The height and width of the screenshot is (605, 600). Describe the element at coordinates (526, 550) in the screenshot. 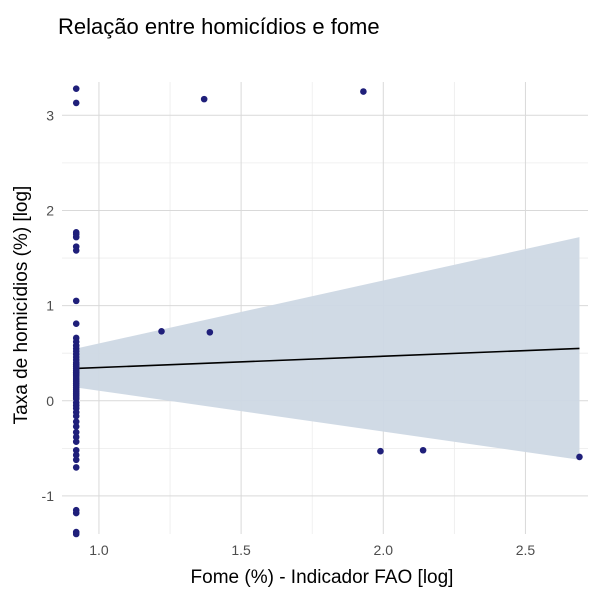

I see `x-tick-label: 2.5` at that location.